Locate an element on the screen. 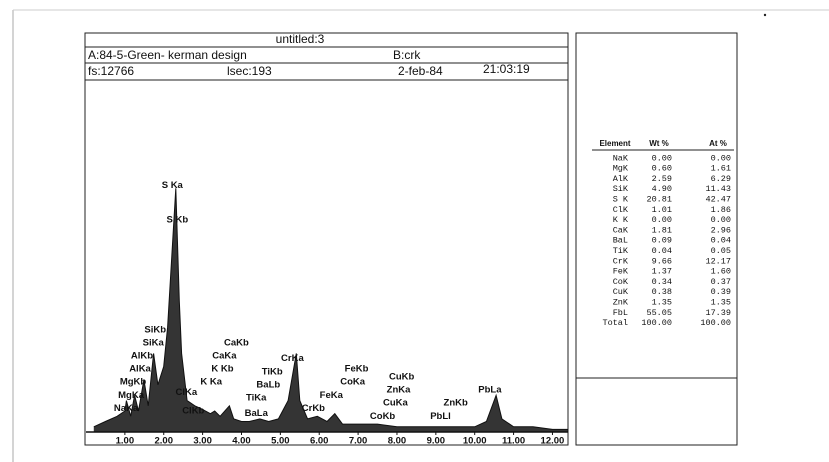 The image size is (829, 462). table-cell: 1.61 is located at coordinates (721, 169).